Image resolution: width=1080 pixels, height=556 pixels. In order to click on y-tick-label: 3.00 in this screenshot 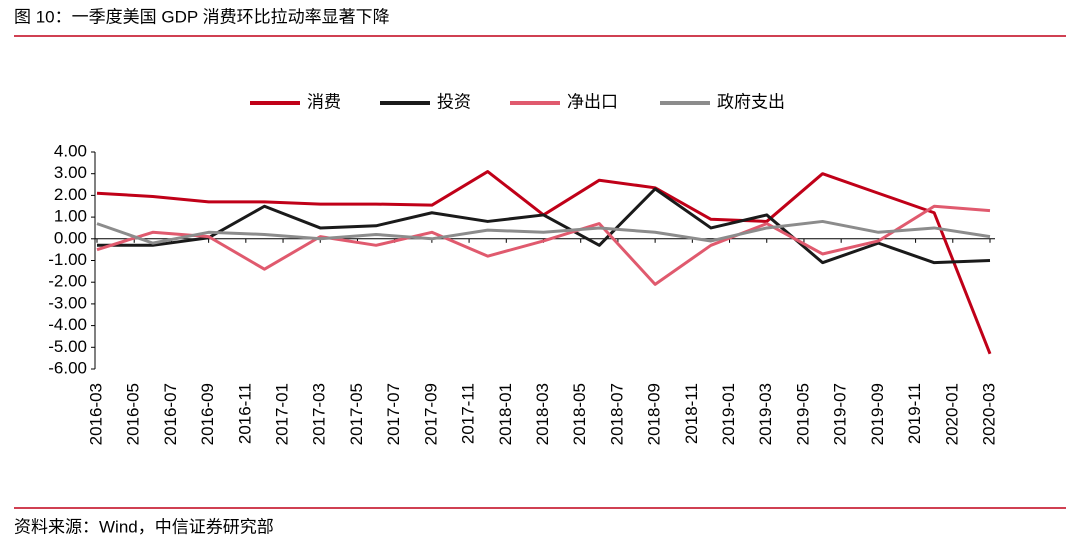, I will do `click(70, 172)`.